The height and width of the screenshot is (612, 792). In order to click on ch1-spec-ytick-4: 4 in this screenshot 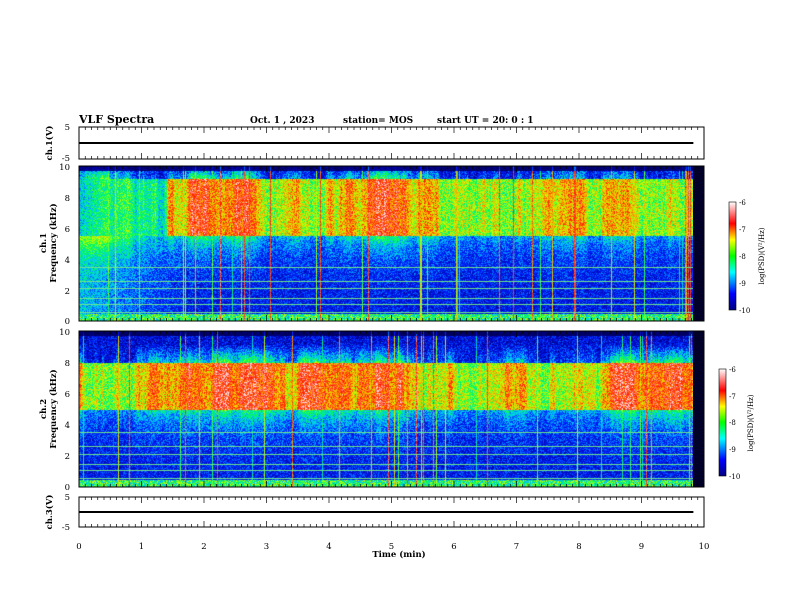, I will do `click(67, 261)`.